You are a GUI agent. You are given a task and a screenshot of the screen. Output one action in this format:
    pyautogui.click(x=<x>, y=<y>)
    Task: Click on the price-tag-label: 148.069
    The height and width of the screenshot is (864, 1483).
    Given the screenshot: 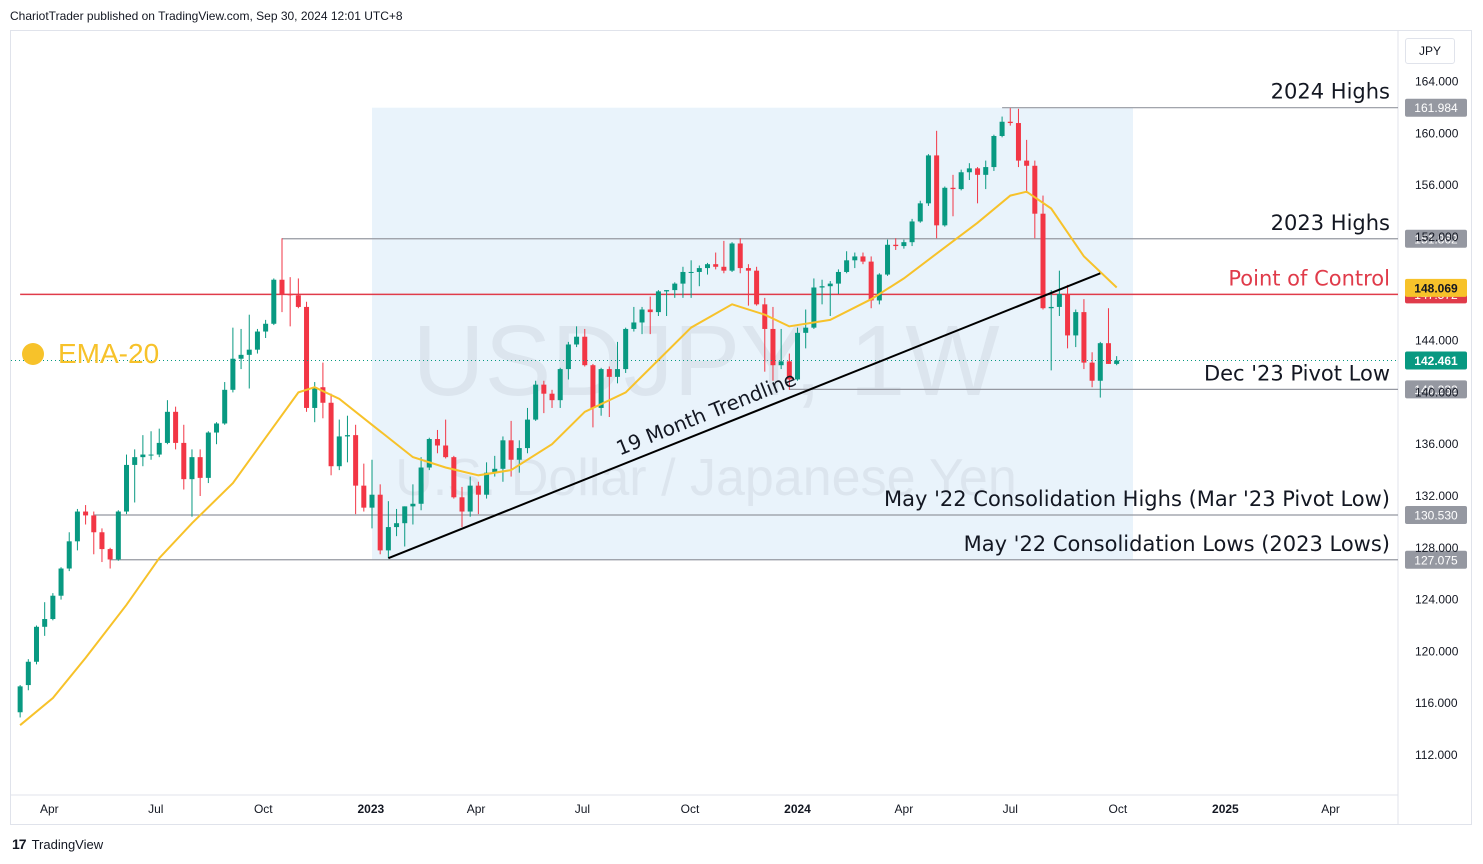 What is the action you would take?
    pyautogui.click(x=1436, y=288)
    